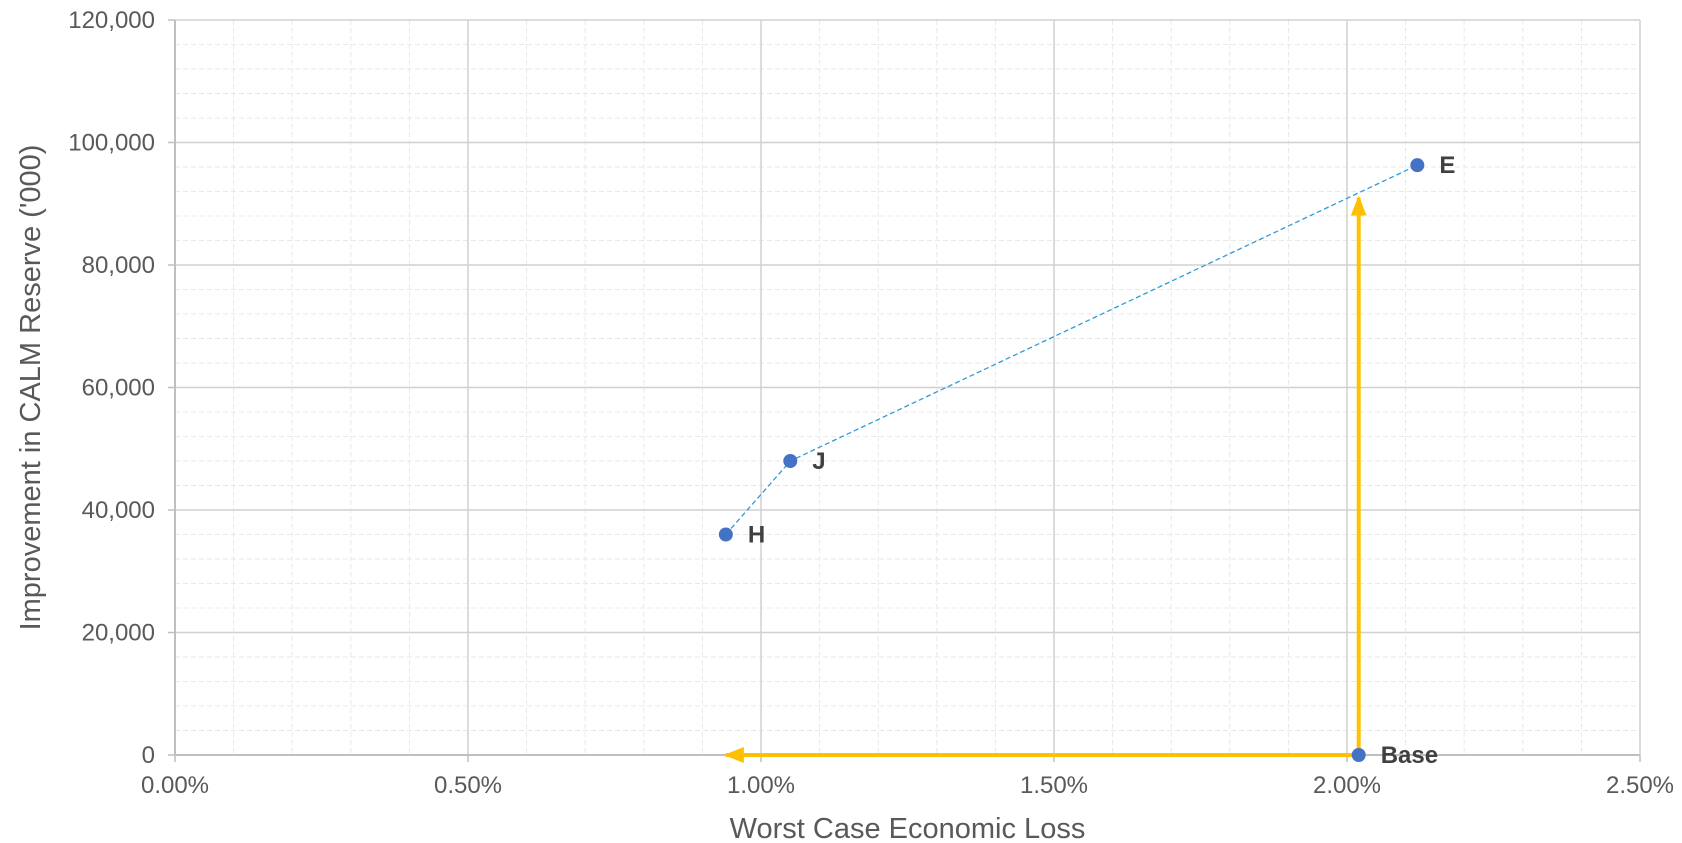  I want to click on x-tick-label: 0.50%, so click(468, 785).